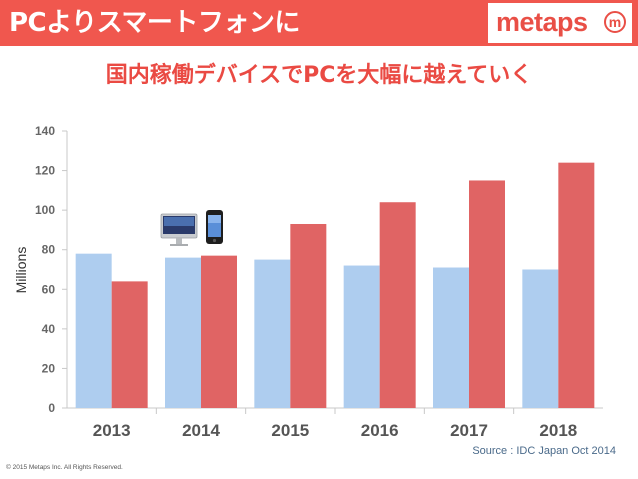  What do you see at coordinates (21, 270) in the screenshot?
I see `y-axis-label: Millions` at bounding box center [21, 270].